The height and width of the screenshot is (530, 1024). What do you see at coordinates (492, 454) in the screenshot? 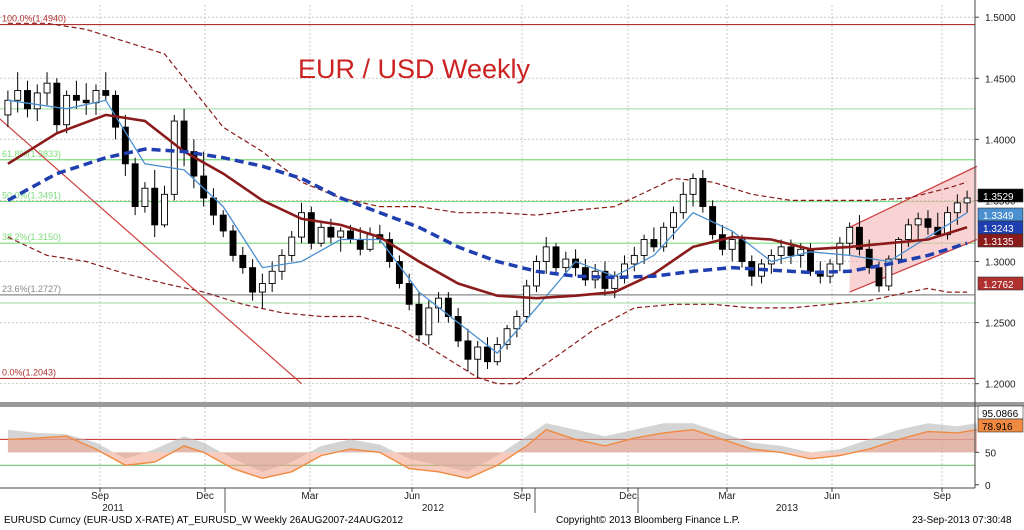
I see `osc-red-area` at bounding box center [492, 454].